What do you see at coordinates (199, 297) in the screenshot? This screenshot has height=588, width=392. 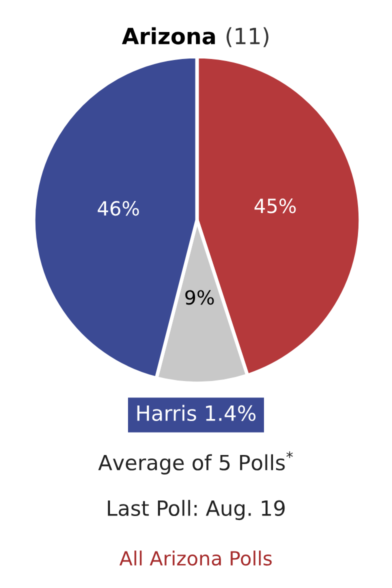 I see `data-label: 9%` at bounding box center [199, 297].